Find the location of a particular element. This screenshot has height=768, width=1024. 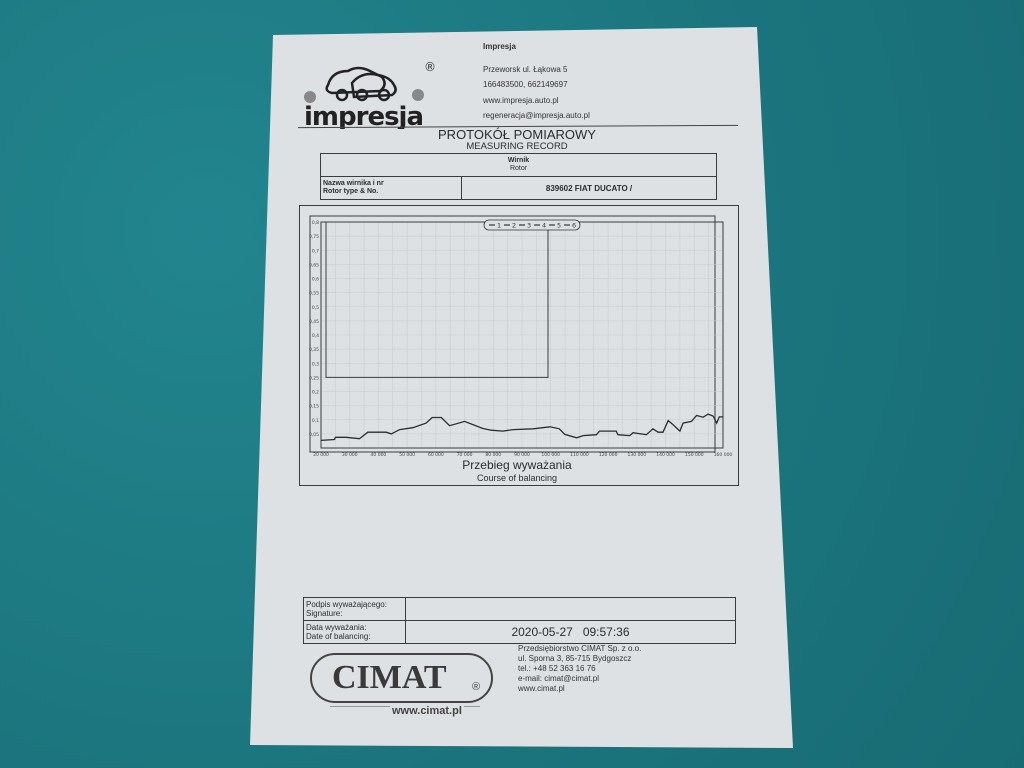

x-tick-label: 20 000 is located at coordinates (321, 455).